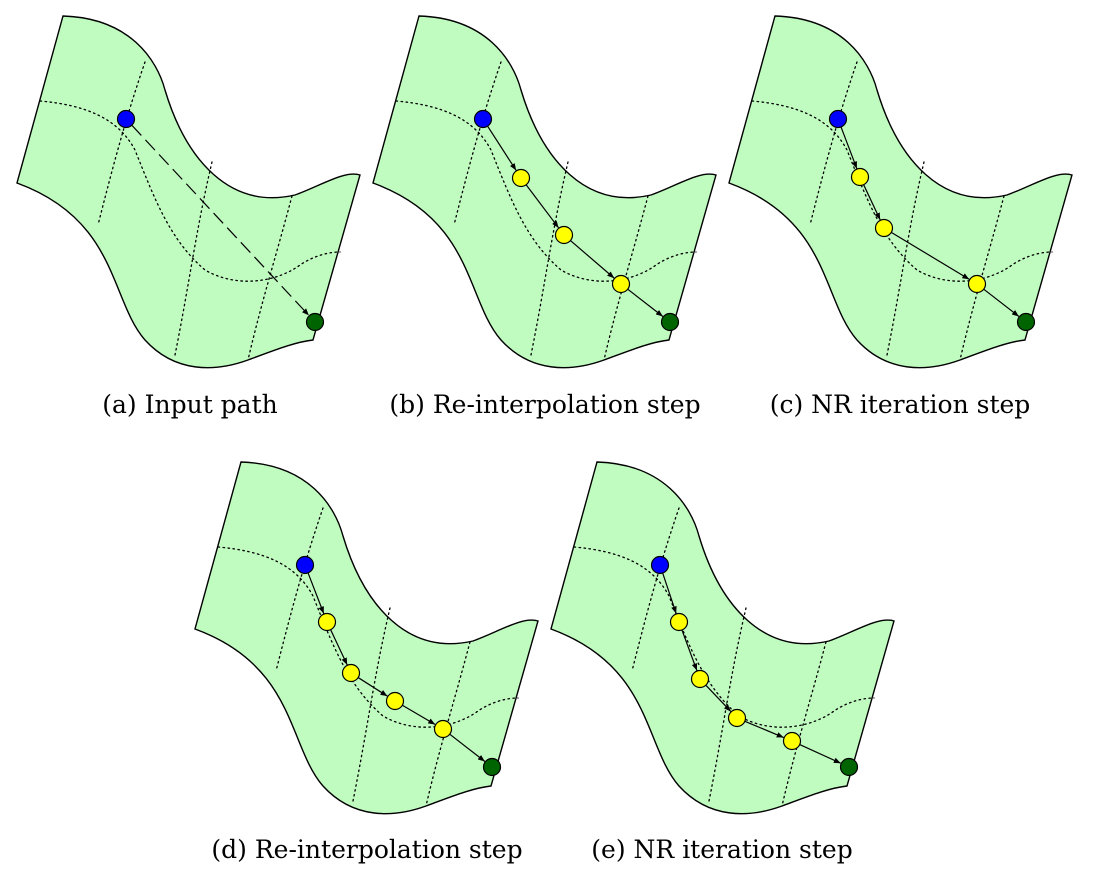 The image size is (1094, 870). What do you see at coordinates (721, 849) in the screenshot?
I see `caption-e: (e) NR iteration step` at bounding box center [721, 849].